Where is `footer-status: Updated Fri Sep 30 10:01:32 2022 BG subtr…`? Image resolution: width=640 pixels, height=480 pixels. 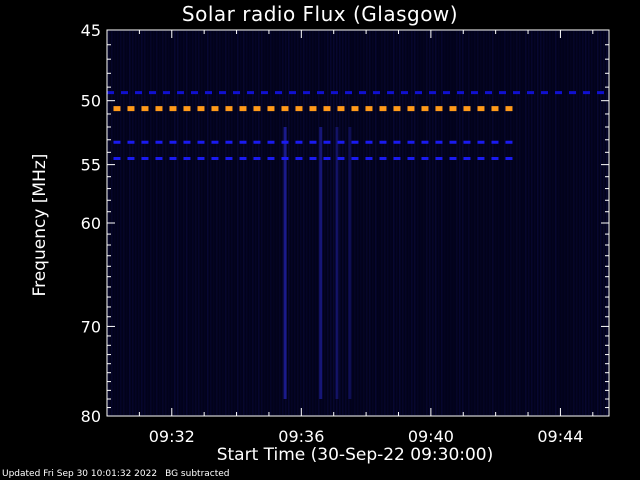
footer-status: Updated Fri Sep 30 10:01:32 2022 BG subtr… is located at coordinates (116, 474).